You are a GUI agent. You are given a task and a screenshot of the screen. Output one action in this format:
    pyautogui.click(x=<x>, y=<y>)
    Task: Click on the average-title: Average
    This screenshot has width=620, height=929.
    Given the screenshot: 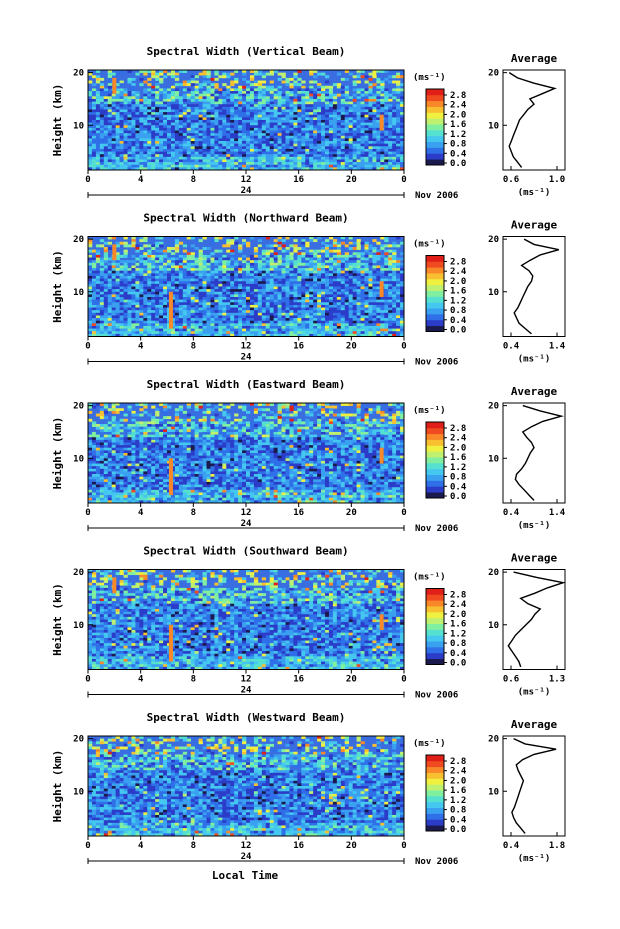 What is the action you would take?
    pyautogui.click(x=534, y=58)
    